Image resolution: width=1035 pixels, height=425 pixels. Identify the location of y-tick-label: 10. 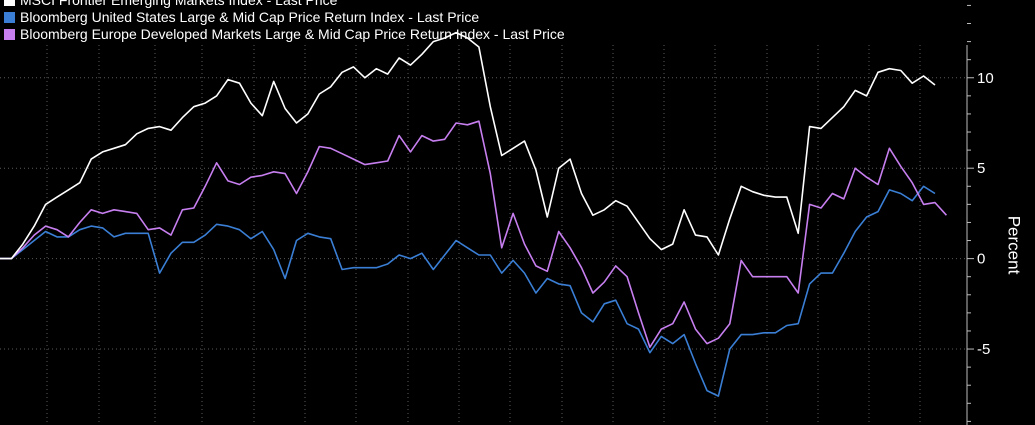
(985, 78).